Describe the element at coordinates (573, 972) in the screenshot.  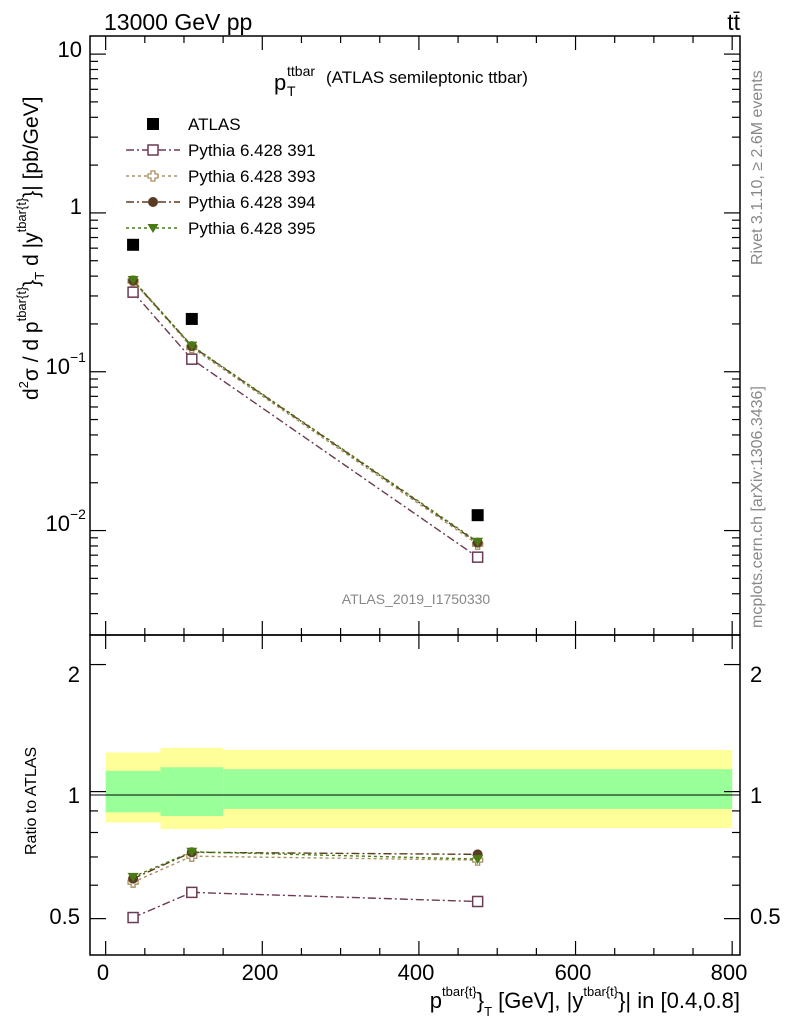
I see `x-tick-600: 600` at that location.